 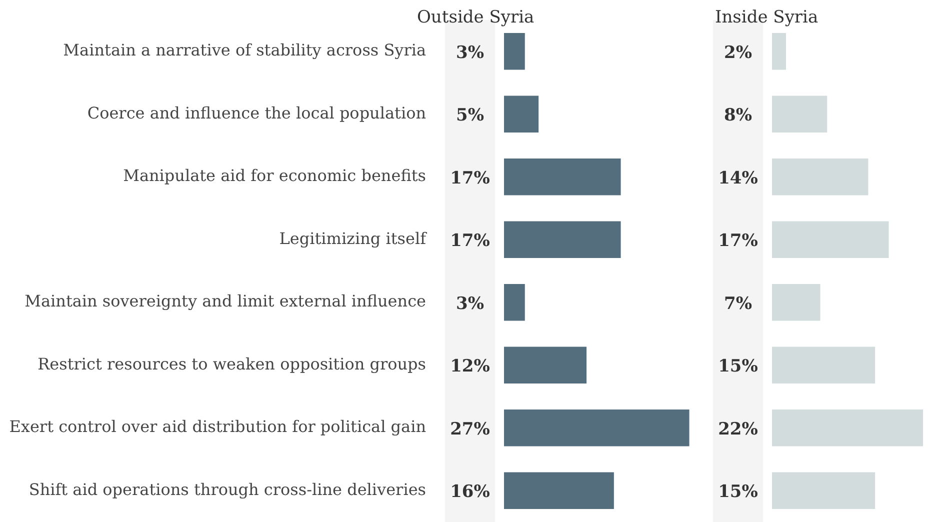 I want to click on data-label: 12%, so click(x=470, y=366).